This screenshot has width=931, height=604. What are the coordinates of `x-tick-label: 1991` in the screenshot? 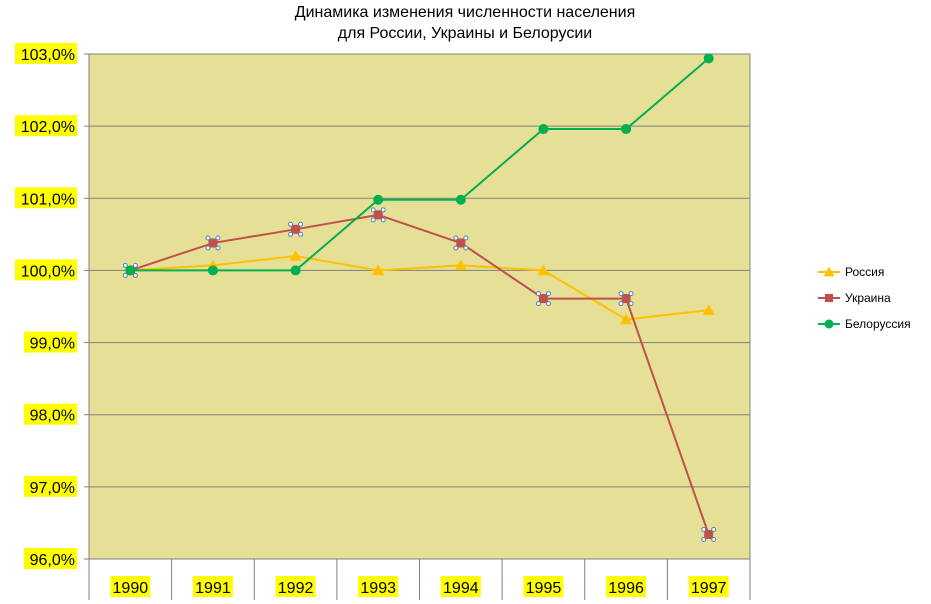 It's located at (213, 588).